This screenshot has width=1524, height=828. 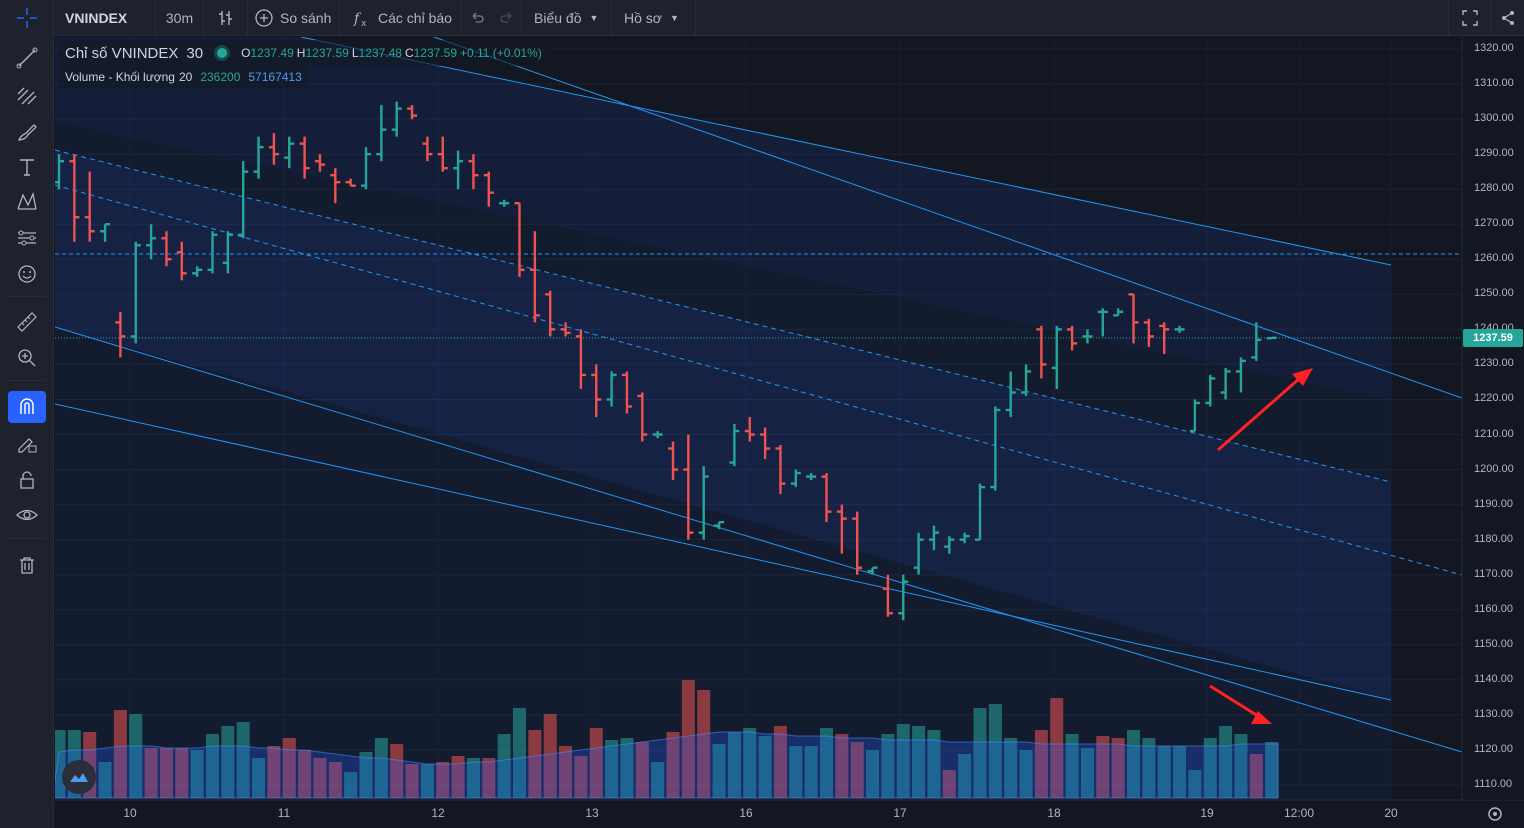 I want to click on price-tick-label: 1120.00, so click(x=1493, y=748).